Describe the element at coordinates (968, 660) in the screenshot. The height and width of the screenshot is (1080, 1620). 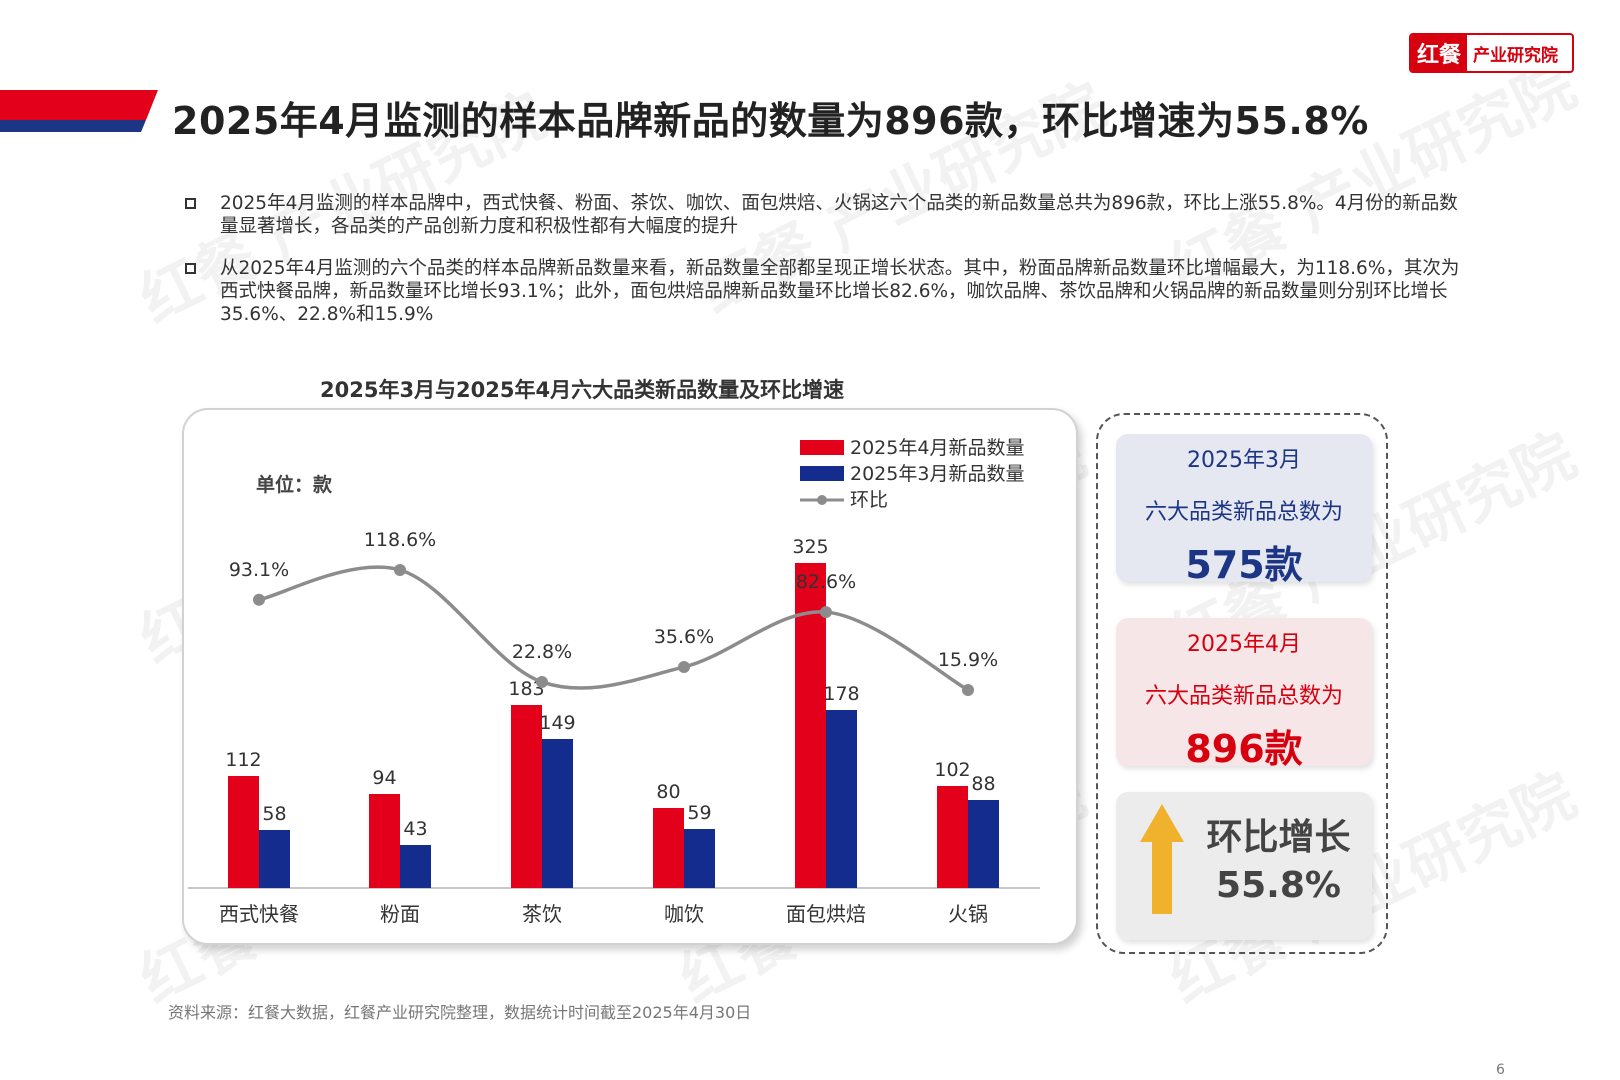
I see `ratio-label: 15.9%` at that location.